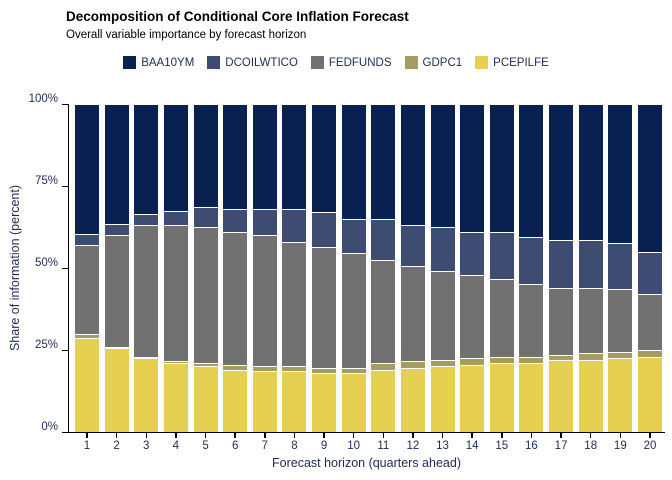  I want to click on legend-item-dcoilwtico: DCOILWTICO, so click(252, 62).